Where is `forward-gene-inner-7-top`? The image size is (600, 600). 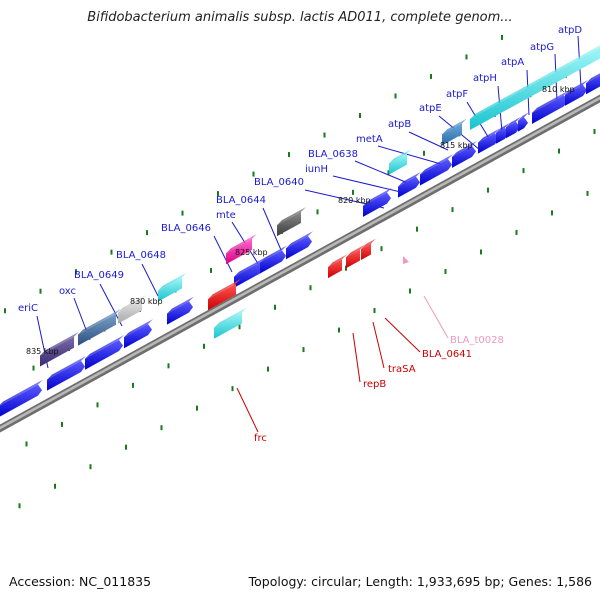
forward-gene-inner-7-top is located at coordinates (299, 240).